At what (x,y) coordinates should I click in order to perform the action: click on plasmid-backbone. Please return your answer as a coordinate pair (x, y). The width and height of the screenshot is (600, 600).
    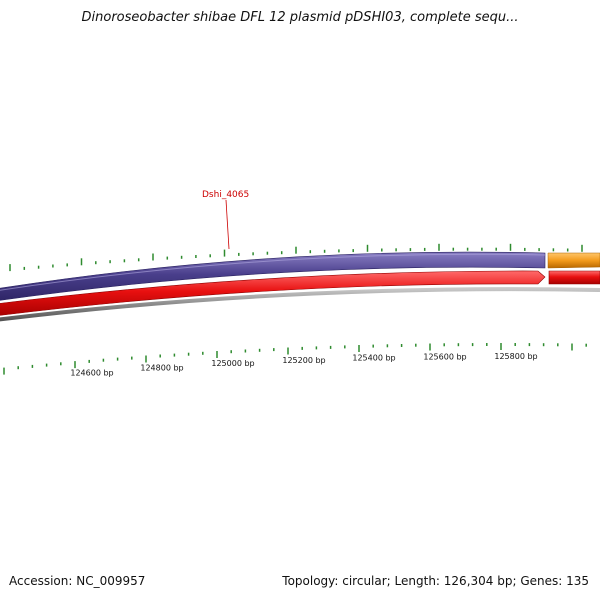
    Looking at the image, I should click on (300, 304).